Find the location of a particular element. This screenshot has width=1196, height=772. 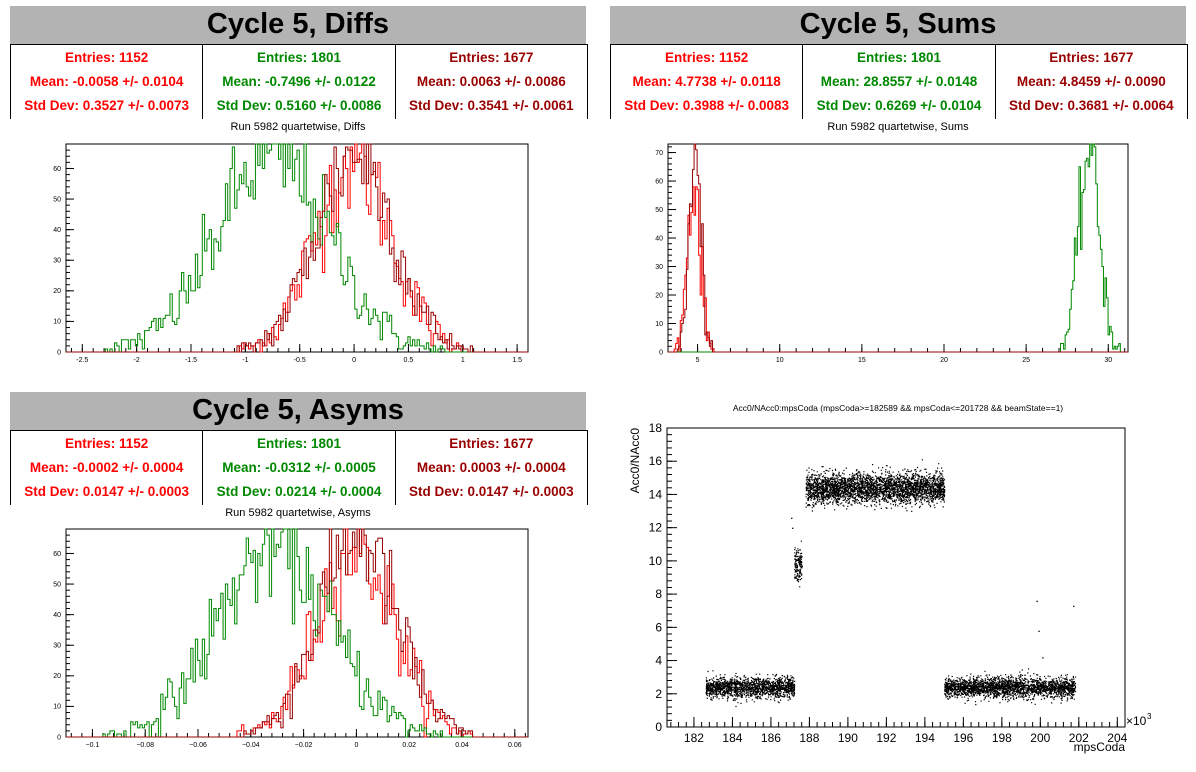

scatter-xlabel: mpsCoda is located at coordinates (1100, 747).